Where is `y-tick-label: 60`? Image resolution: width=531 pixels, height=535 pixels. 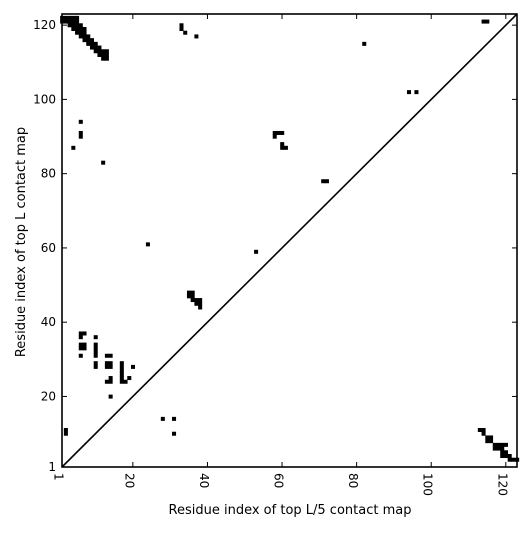
y-tick-label: 60 is located at coordinates (48, 248).